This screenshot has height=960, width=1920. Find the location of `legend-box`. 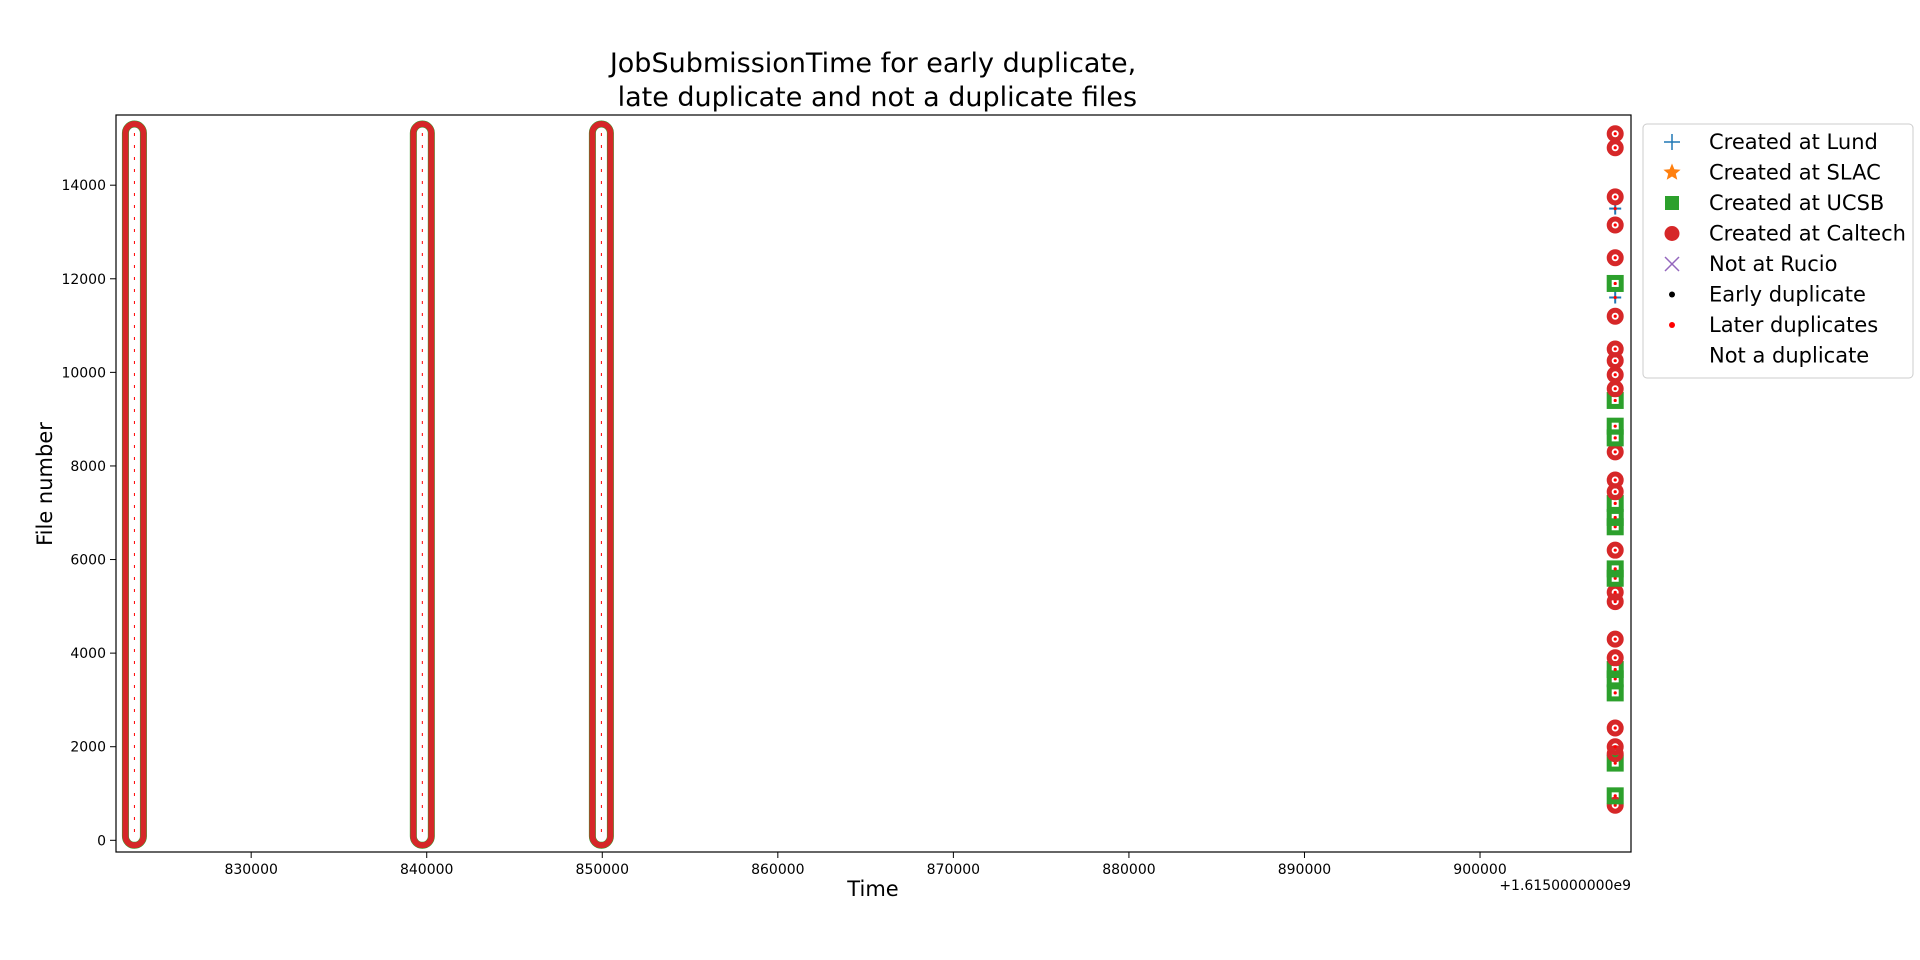

legend-box is located at coordinates (1778, 251).